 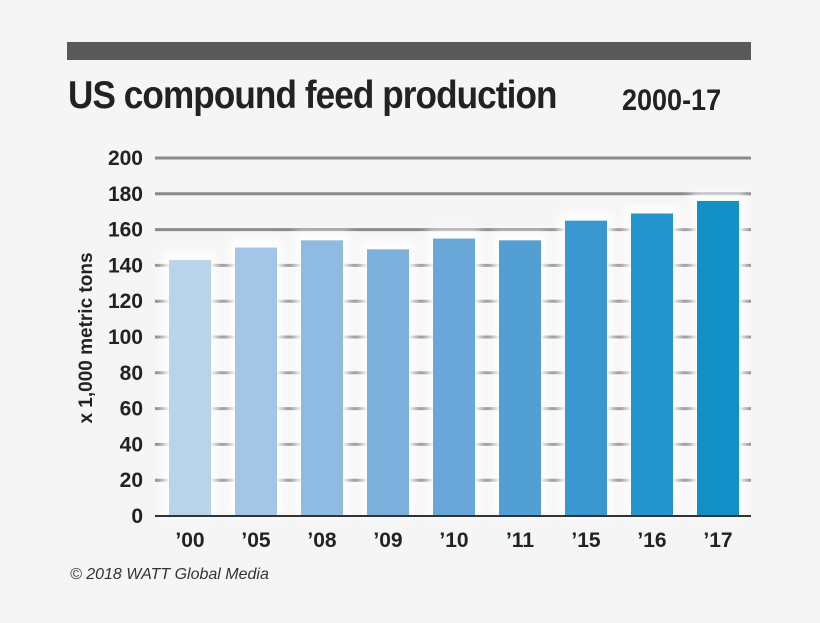 I want to click on header-bar, so click(x=409, y=51).